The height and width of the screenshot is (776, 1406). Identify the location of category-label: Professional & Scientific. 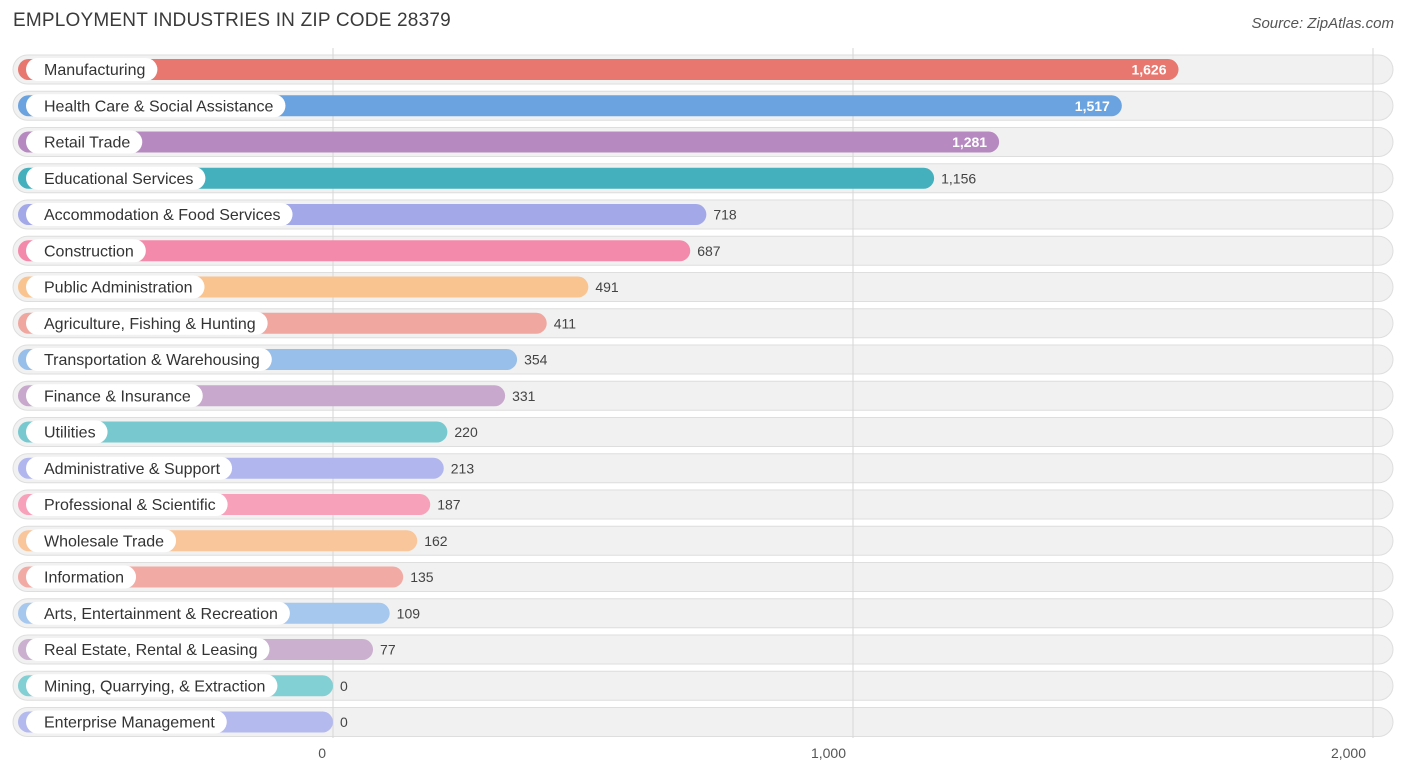
(130, 505).